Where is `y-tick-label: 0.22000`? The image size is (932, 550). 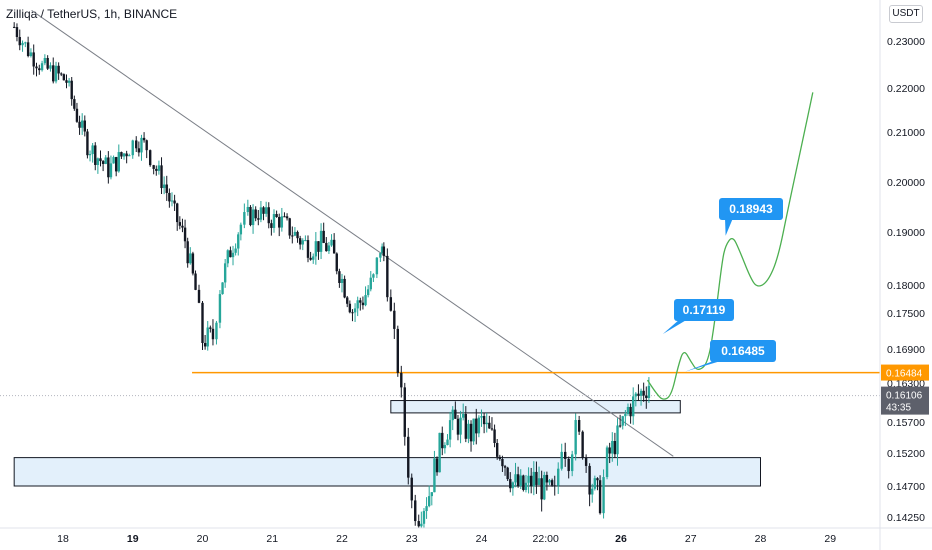 y-tick-label: 0.22000 is located at coordinates (906, 89).